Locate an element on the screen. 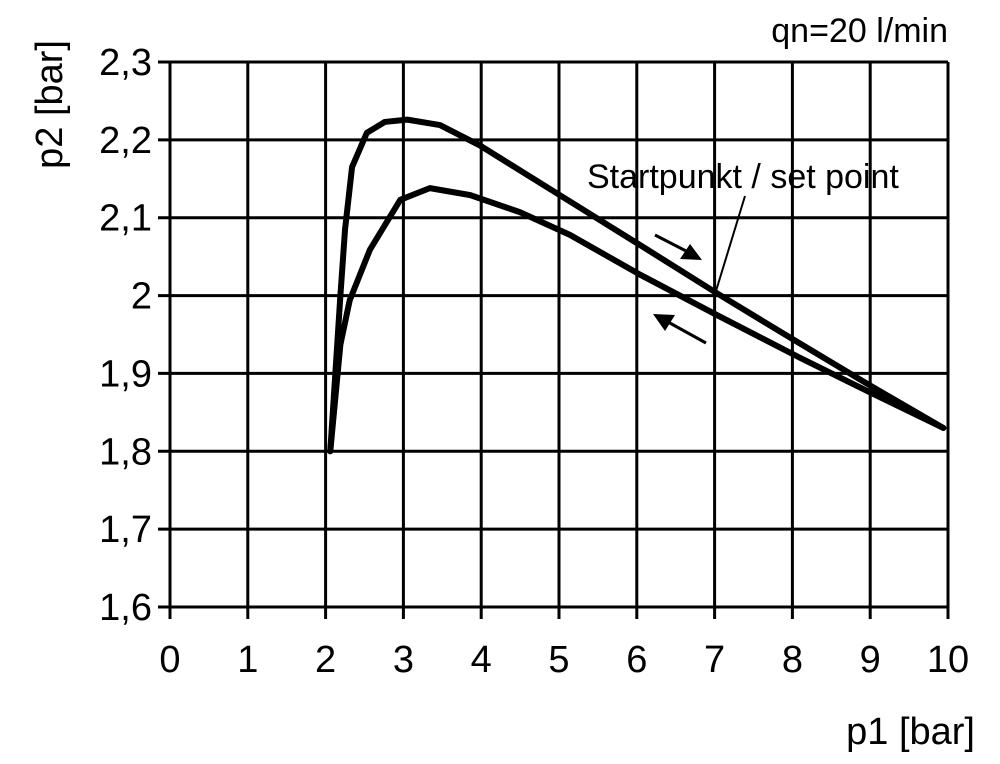 The height and width of the screenshot is (764, 1000). y-tick-label: 1,9 is located at coordinates (125, 374).